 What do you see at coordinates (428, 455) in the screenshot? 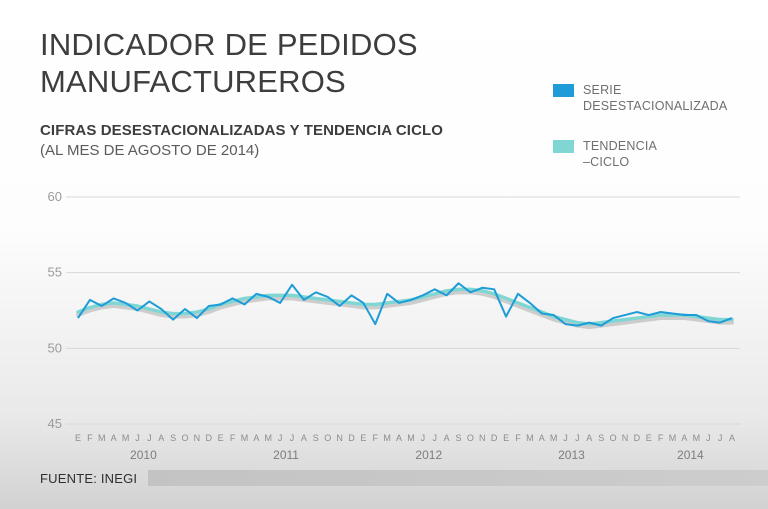
I see `year-label: 2012` at bounding box center [428, 455].